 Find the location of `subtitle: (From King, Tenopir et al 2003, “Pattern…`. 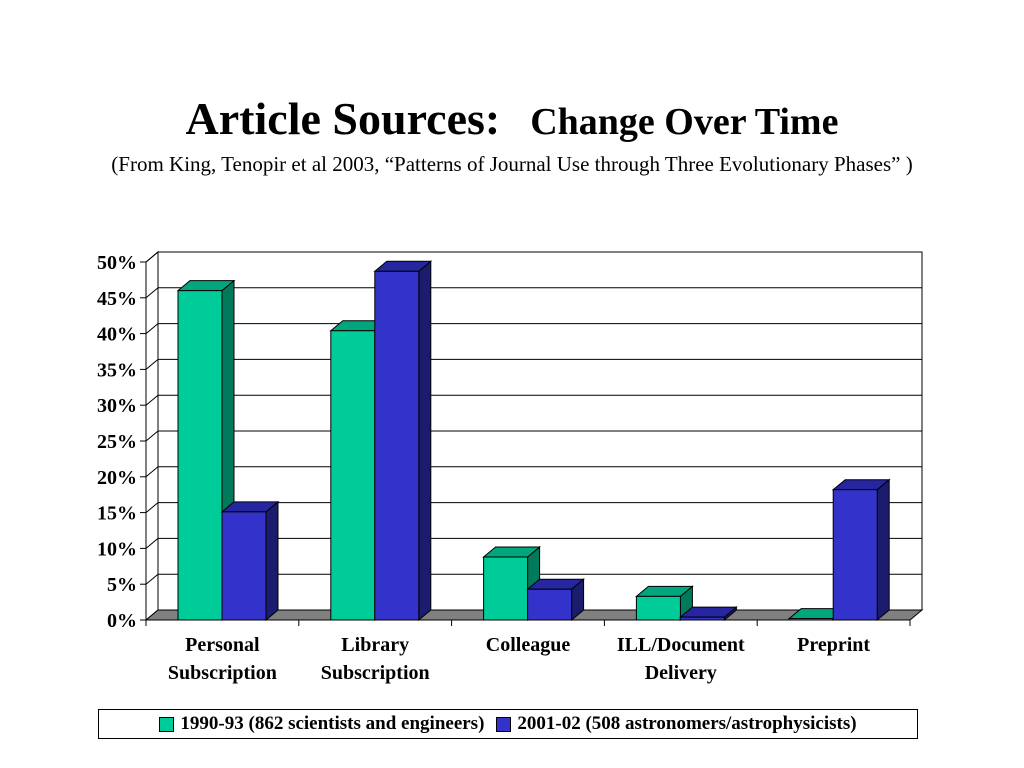

subtitle: (From King, Tenopir et al 2003, “Pattern… is located at coordinates (512, 164).